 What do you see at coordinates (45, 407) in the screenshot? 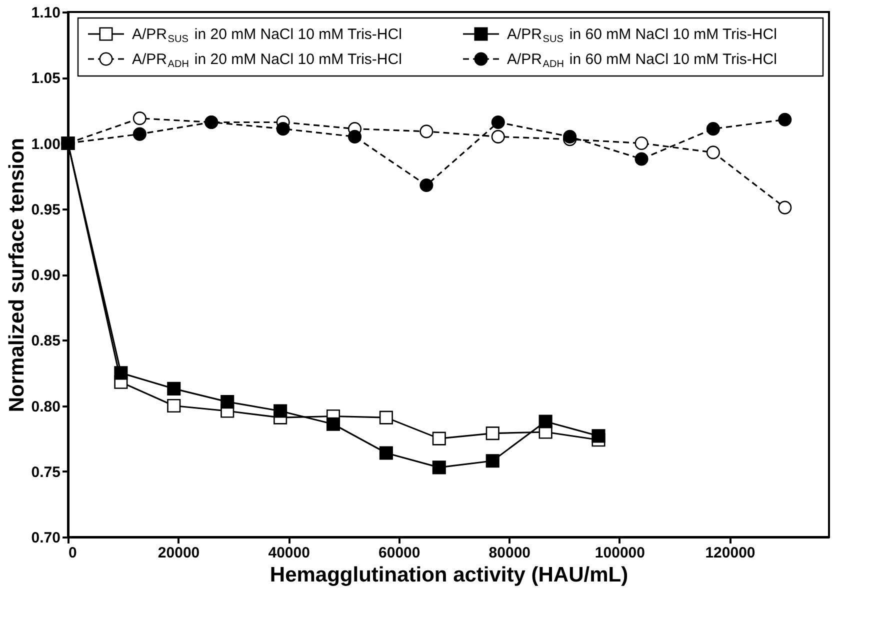
I see `y-tick-label: 0.80` at bounding box center [45, 407].